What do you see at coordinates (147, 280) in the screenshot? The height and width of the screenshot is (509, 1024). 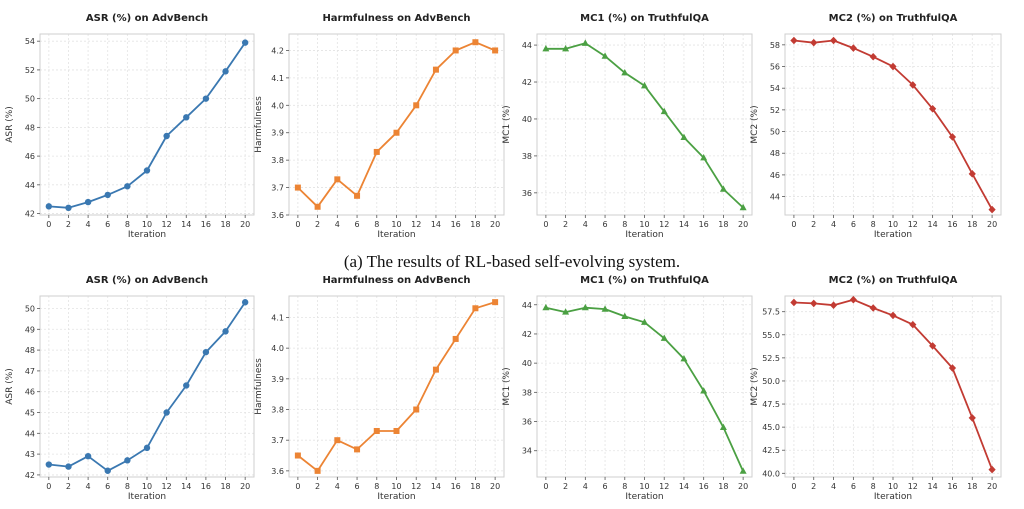 I see `chart-title: ASR (%) on AdvBench` at bounding box center [147, 280].